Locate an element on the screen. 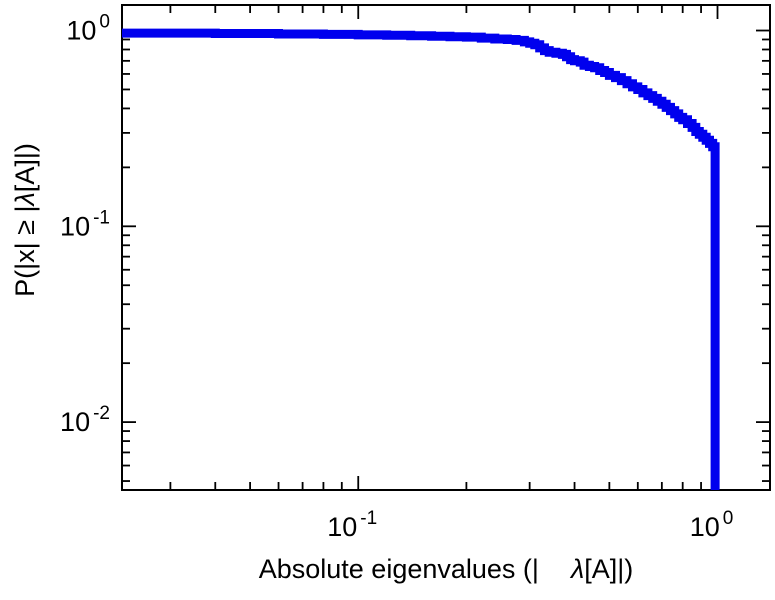  tick-label: 10 -2 is located at coordinates (85, 420).